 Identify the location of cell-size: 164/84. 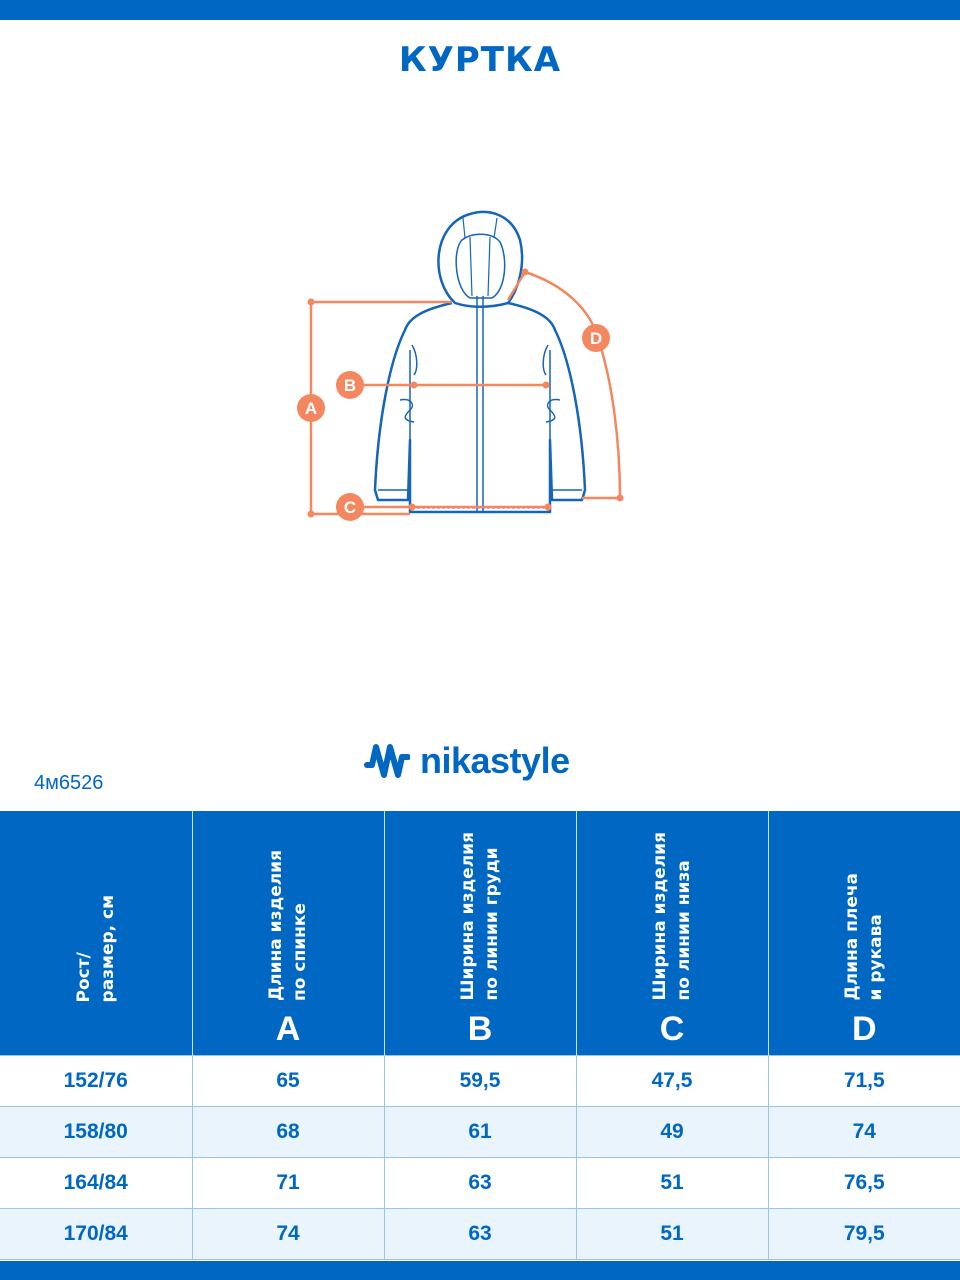
(96, 1182).